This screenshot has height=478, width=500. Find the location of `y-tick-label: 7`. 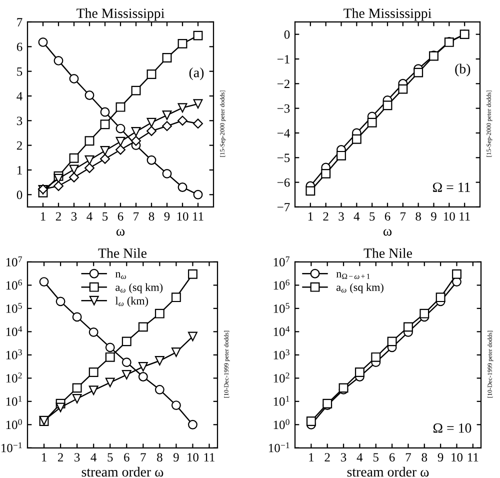

y-tick-label: 7 is located at coordinates (19, 22).